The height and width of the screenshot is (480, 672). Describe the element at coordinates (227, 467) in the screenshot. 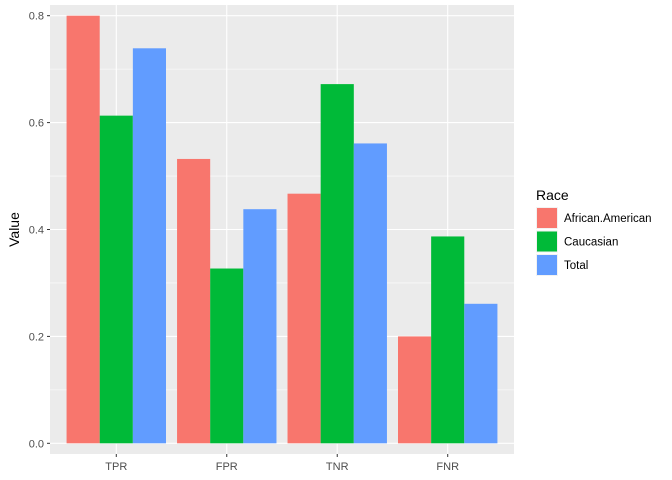

I see `x-tick-label: FPR` at that location.